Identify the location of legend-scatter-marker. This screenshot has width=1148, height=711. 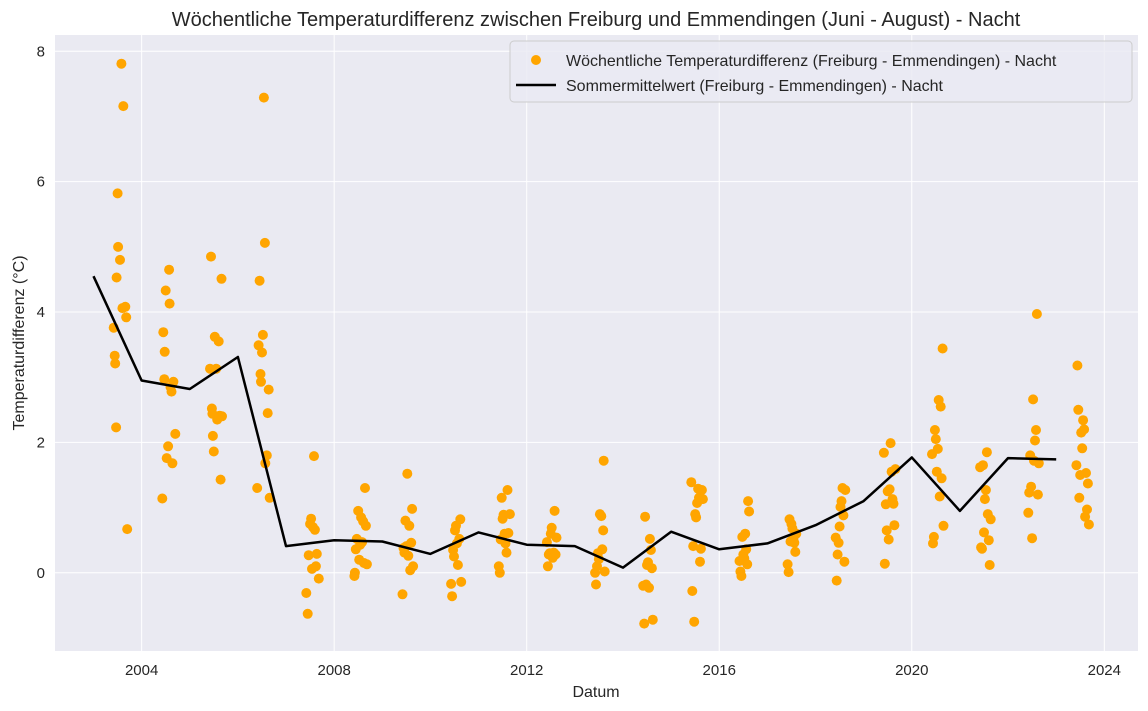
(536, 60).